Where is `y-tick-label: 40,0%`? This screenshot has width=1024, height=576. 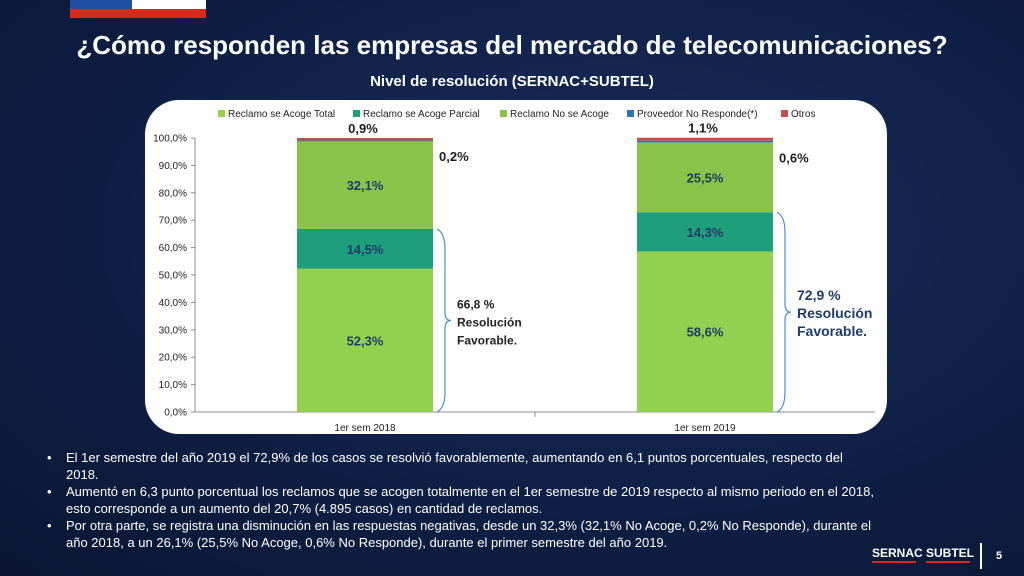
y-tick-label: 40,0% is located at coordinates (173, 303).